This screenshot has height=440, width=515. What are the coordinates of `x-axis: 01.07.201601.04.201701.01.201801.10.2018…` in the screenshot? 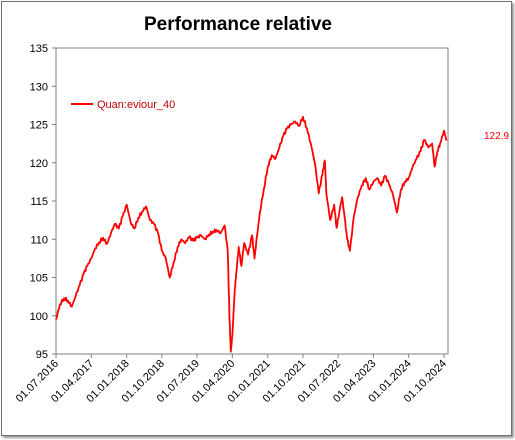 It's located at (231, 379).